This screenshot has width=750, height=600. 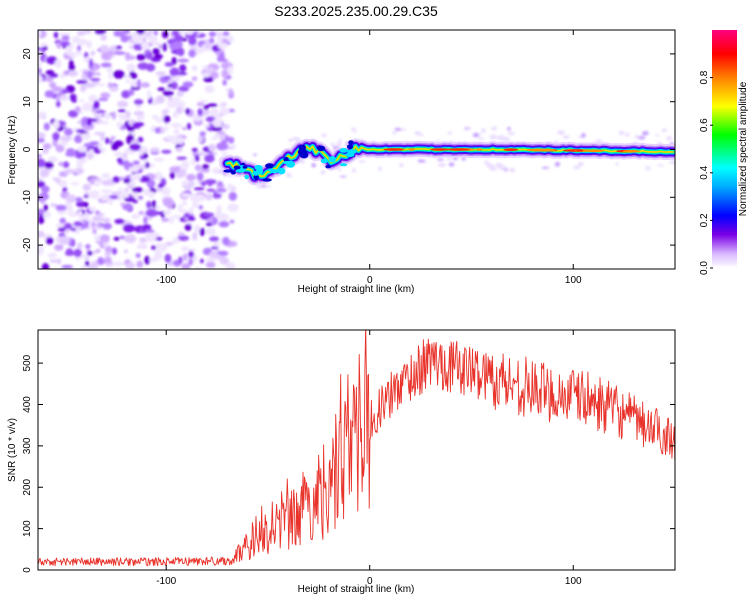 What do you see at coordinates (704, 77) in the screenshot?
I see `colorbar-tick-label: 0.8` at bounding box center [704, 77].